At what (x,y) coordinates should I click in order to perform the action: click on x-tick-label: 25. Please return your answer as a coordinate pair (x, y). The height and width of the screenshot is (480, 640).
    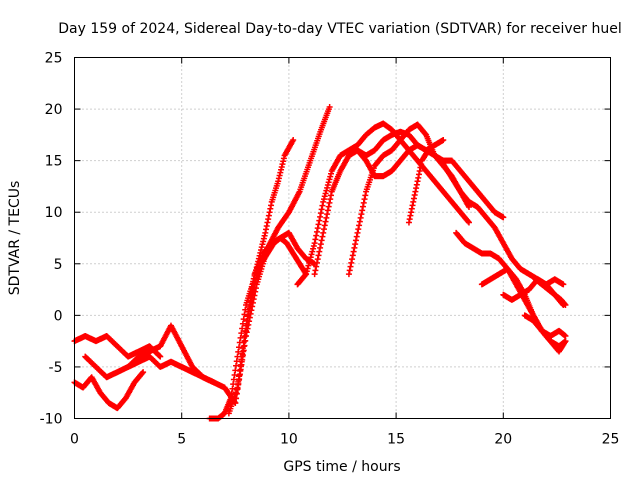
    Looking at the image, I should click on (611, 440).